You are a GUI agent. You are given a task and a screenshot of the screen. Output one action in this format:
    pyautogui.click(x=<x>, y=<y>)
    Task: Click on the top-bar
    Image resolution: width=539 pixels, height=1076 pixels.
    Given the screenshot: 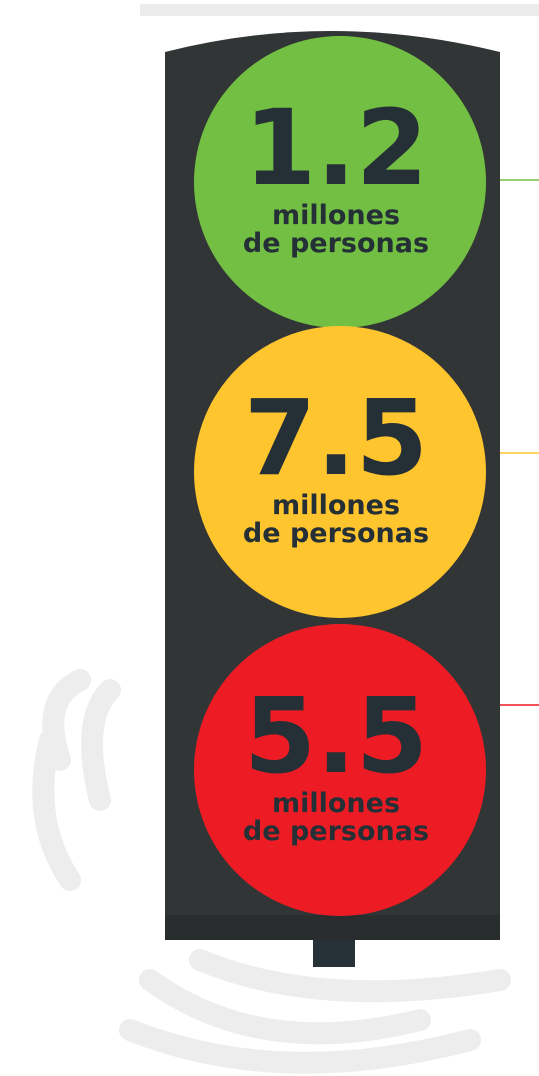 What is the action you would take?
    pyautogui.click(x=339, y=10)
    